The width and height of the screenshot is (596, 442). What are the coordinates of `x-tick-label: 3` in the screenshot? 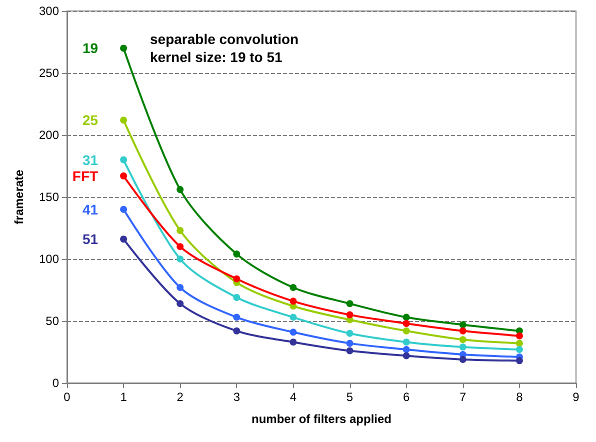 It's located at (236, 397).